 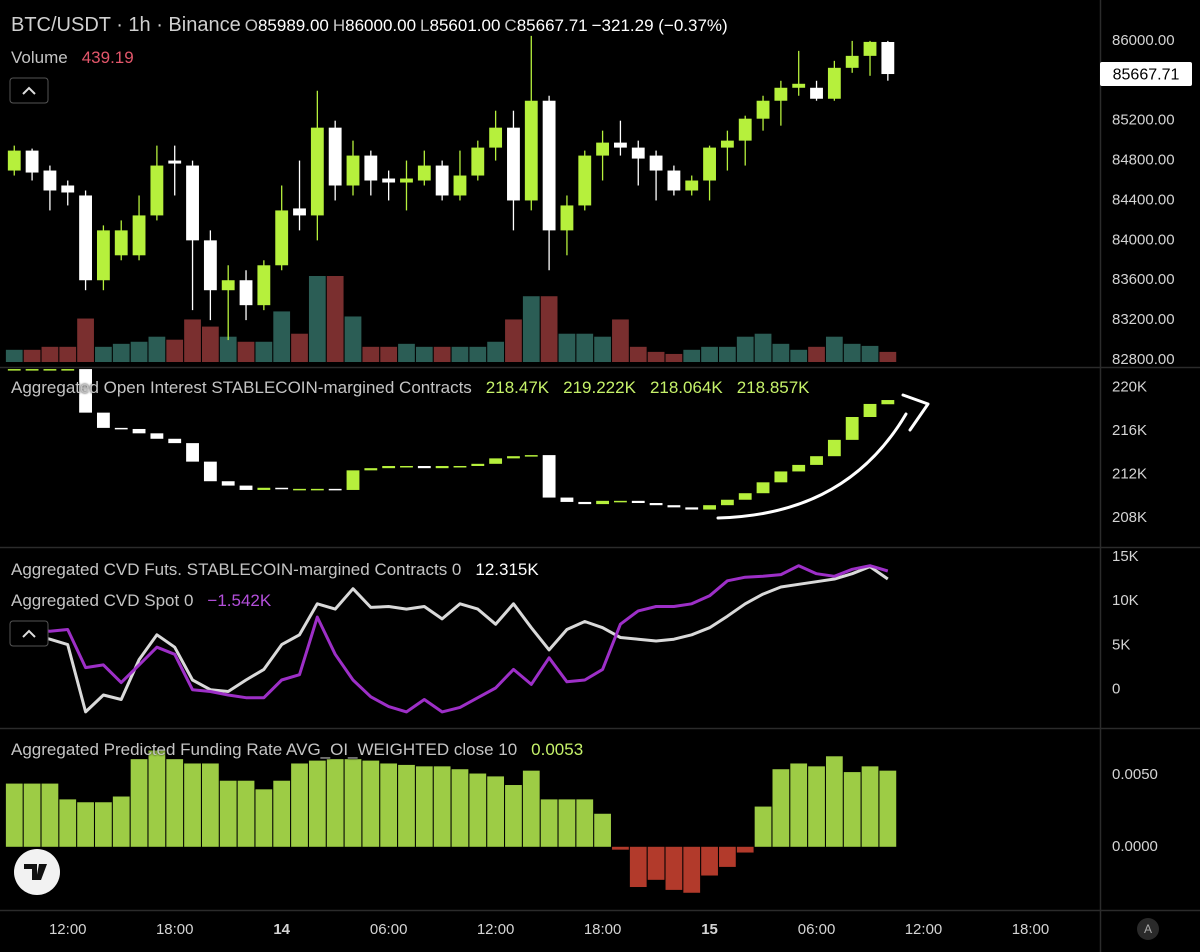 What do you see at coordinates (773, 387) in the screenshot?
I see `oi-value: 218.857K` at bounding box center [773, 387].